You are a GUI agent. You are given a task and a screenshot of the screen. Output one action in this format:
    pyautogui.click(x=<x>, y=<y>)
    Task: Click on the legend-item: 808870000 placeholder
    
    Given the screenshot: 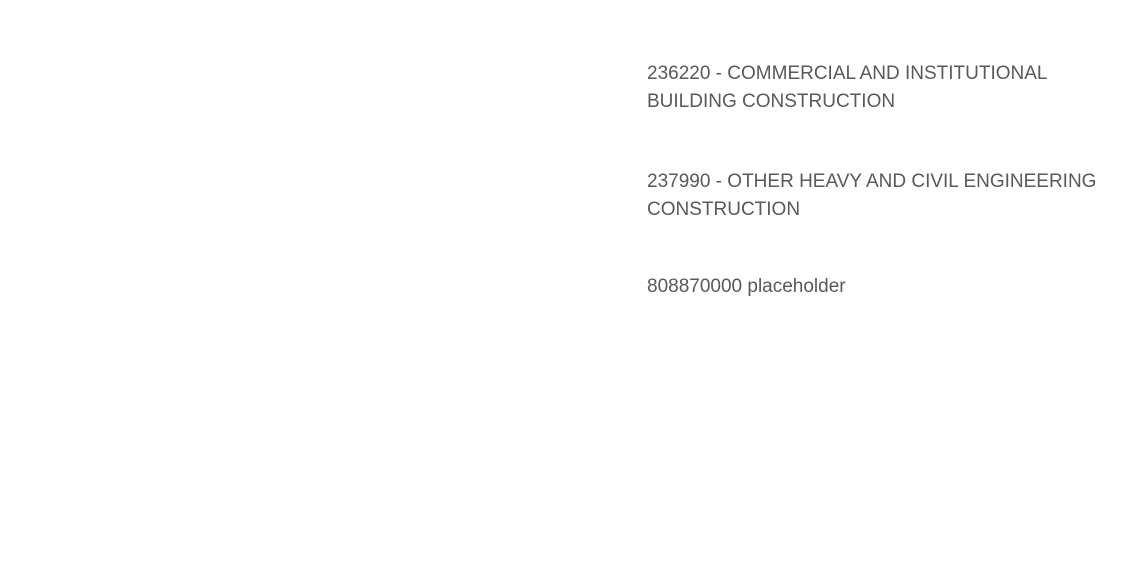 What is the action you would take?
    pyautogui.click(x=870, y=287)
    